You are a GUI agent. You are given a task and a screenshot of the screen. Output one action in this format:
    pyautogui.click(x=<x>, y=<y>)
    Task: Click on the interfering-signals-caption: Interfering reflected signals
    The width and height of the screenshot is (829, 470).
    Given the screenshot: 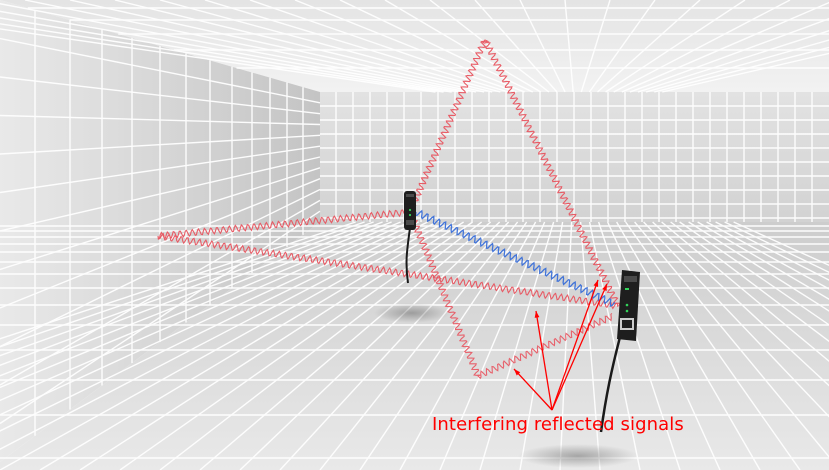 What is the action you would take?
    pyautogui.click(x=558, y=424)
    